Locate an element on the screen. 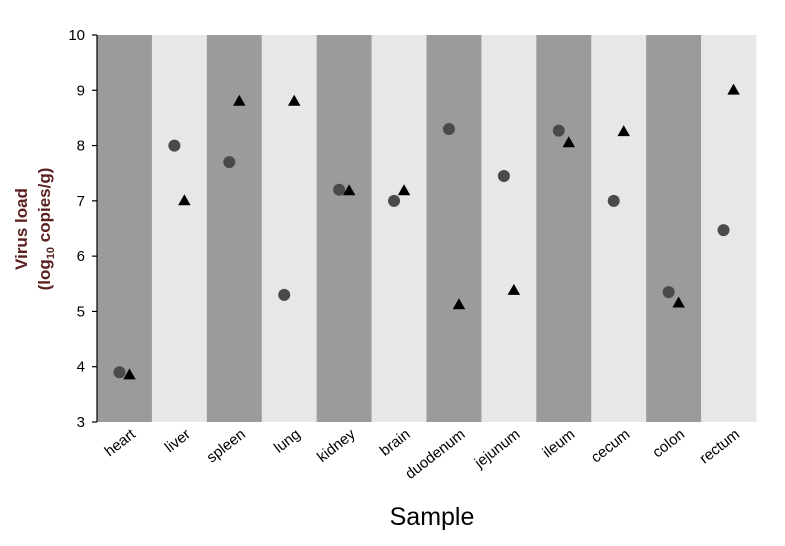 This screenshot has height=546, width=785. band-ileum is located at coordinates (564, 228).